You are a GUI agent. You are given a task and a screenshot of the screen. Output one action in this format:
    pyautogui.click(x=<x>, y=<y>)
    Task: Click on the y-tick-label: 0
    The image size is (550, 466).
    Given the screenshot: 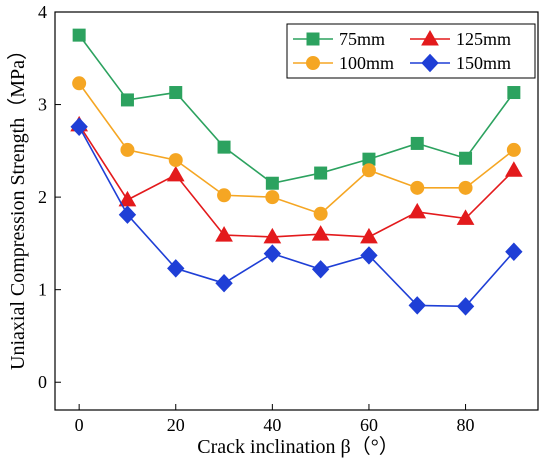 What is the action you would take?
    pyautogui.click(x=42, y=382)
    